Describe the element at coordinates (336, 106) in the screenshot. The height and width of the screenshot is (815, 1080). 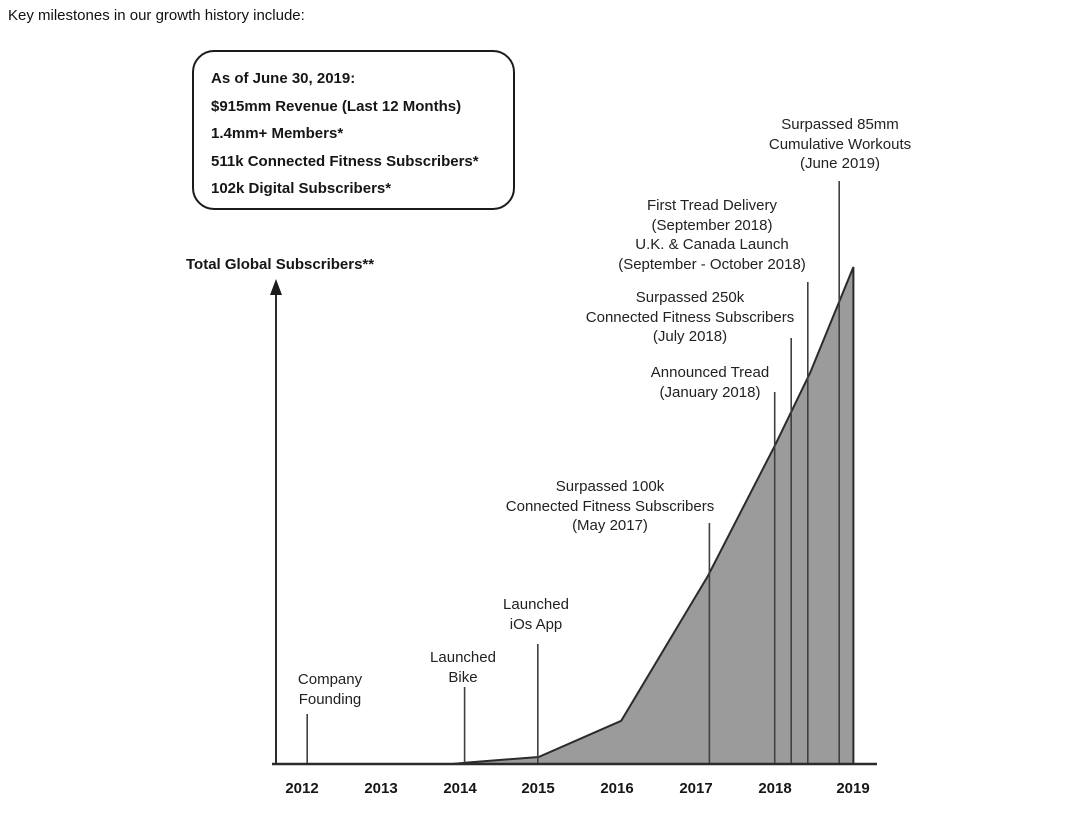
I see `stats-line-revenue: $915mm Revenue (Last 12 Months)` at that location.